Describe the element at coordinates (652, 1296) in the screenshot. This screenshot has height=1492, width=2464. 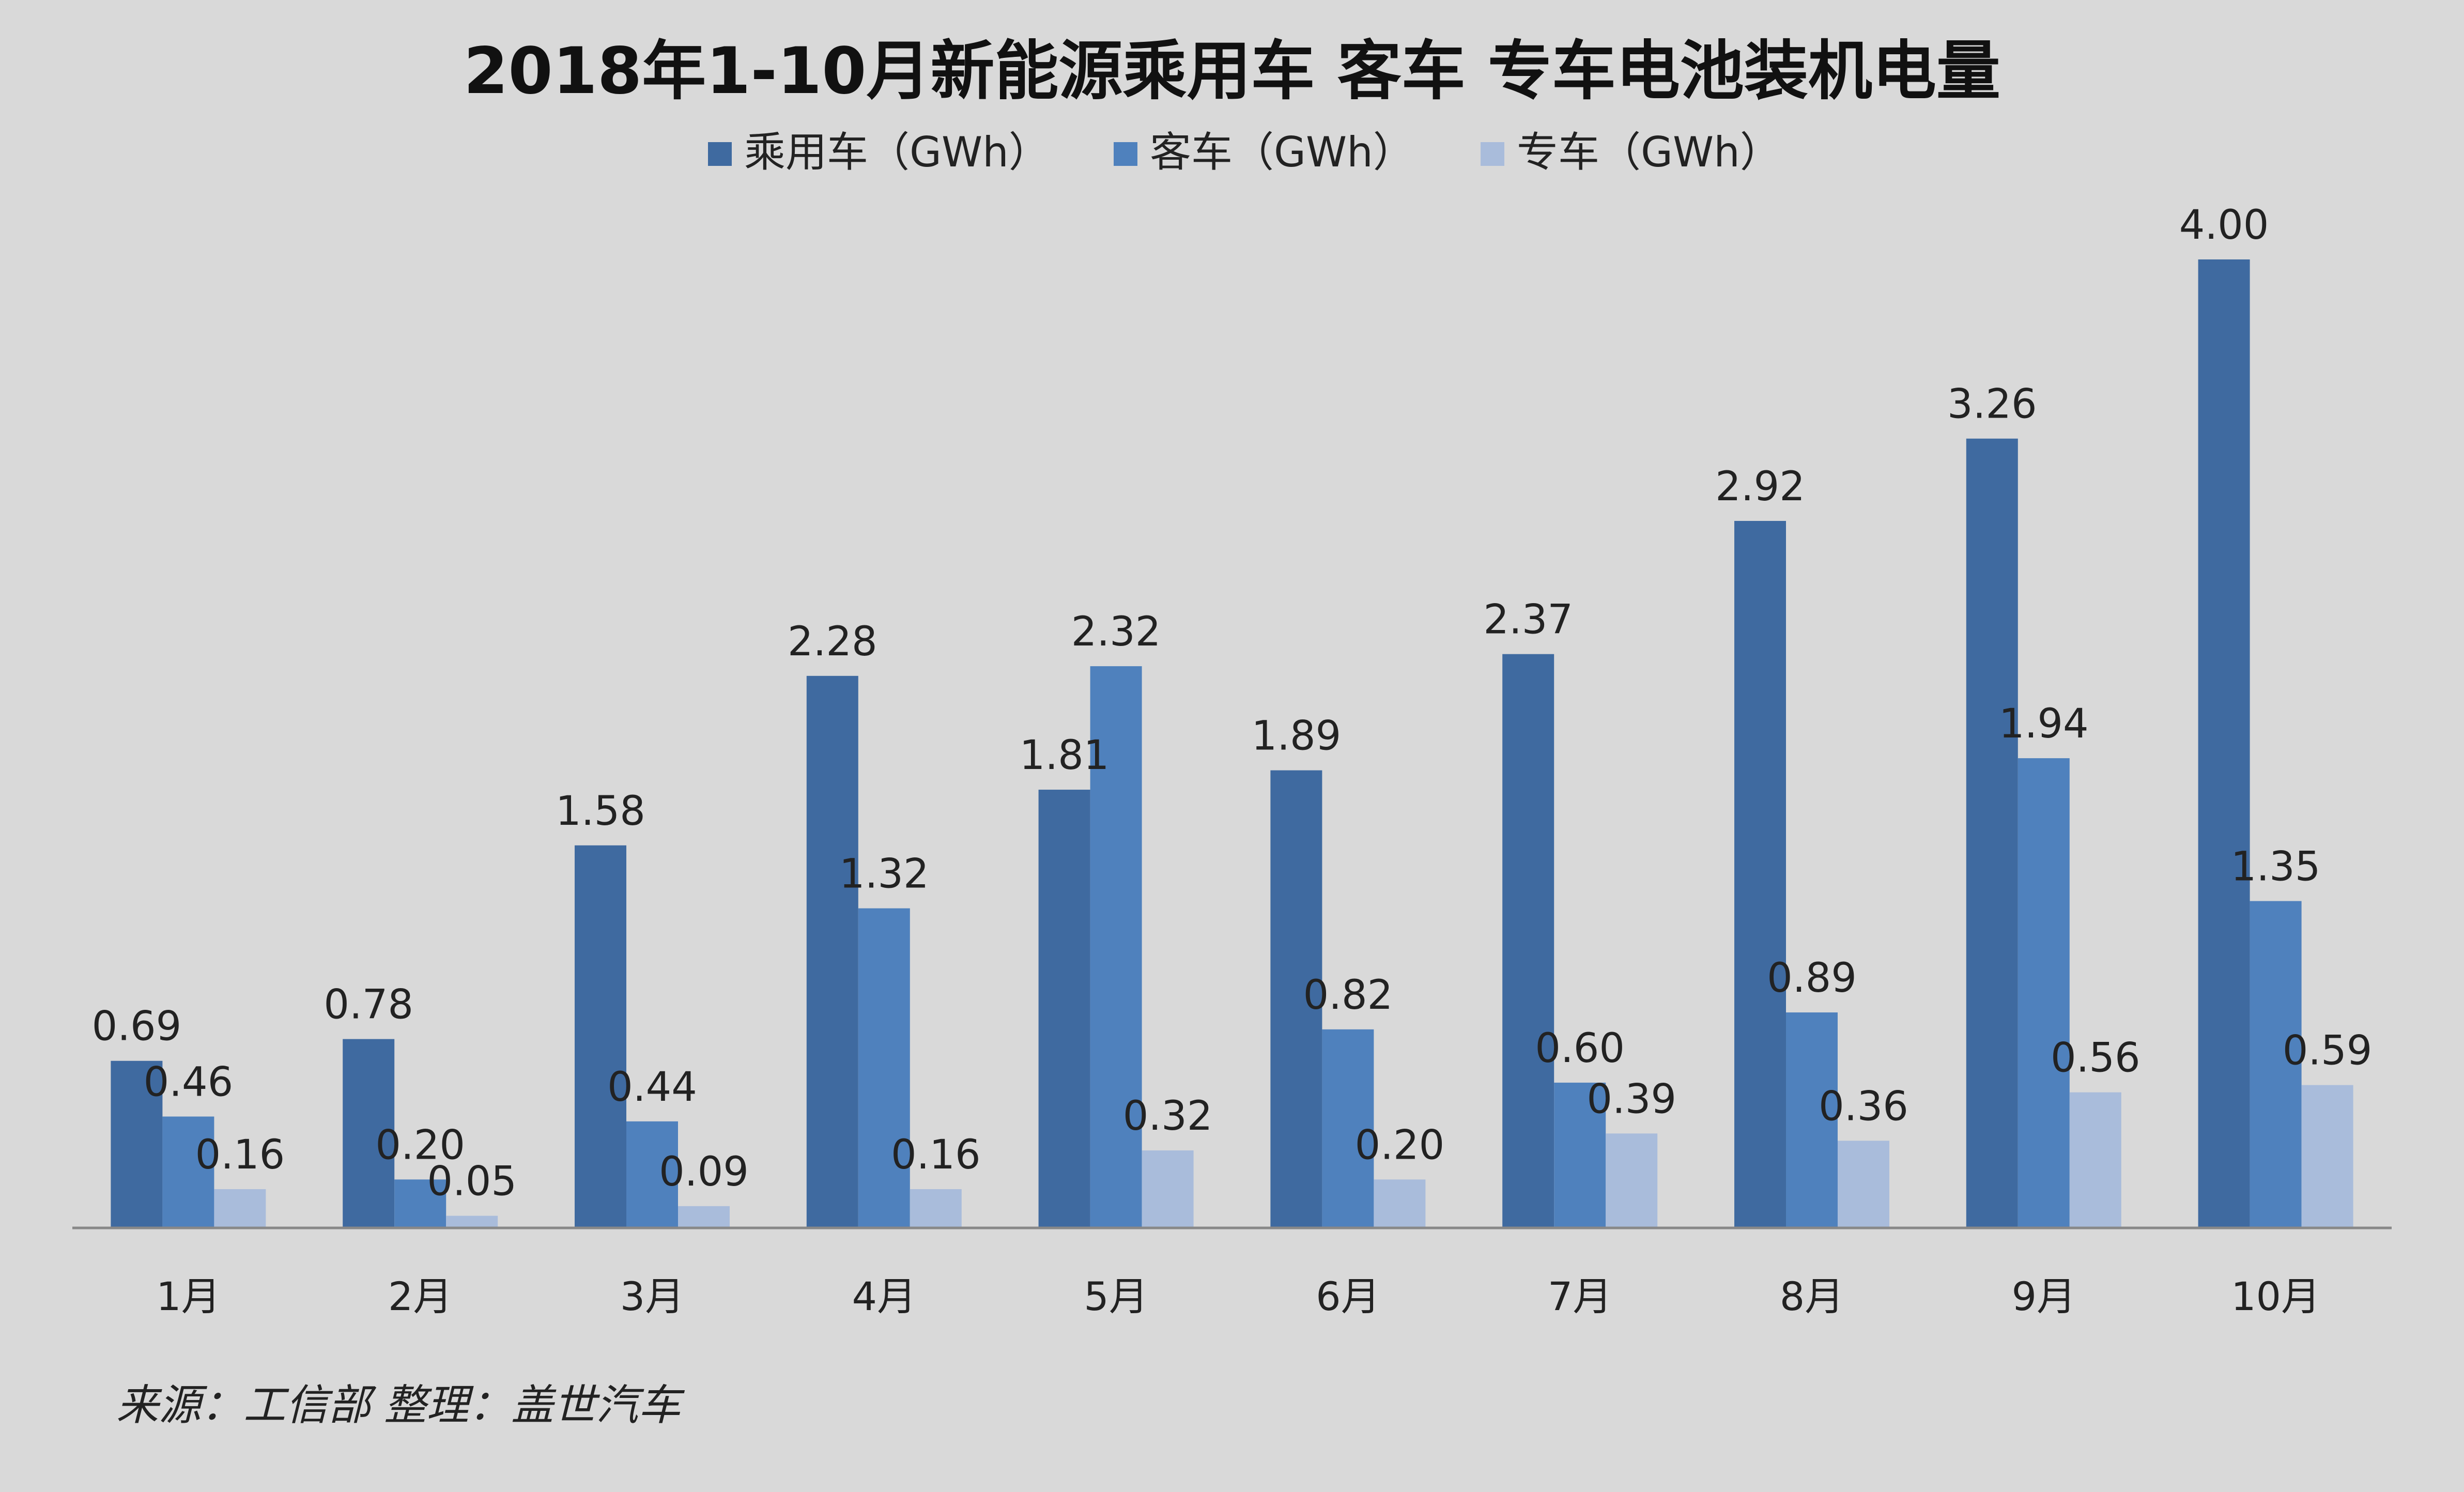
I see `x-tick-label-3: 3月` at that location.